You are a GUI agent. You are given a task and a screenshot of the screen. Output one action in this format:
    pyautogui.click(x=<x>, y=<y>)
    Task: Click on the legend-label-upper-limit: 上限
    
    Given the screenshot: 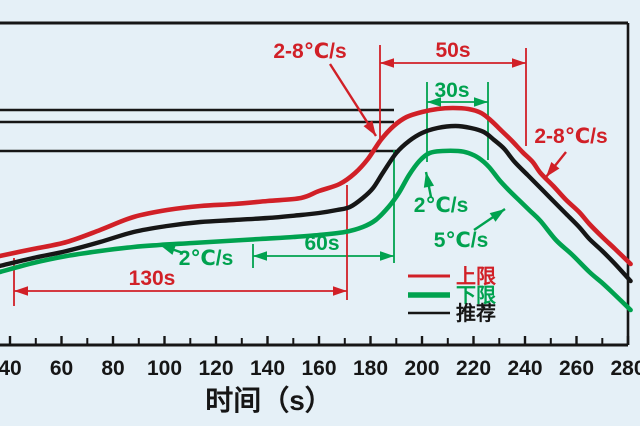 What is the action you would take?
    pyautogui.click(x=476, y=276)
    